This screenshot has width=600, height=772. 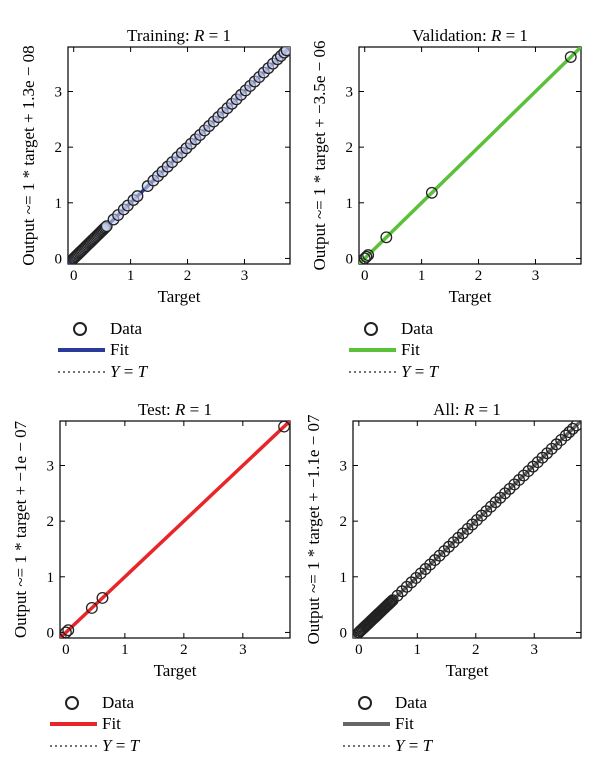 I want to click on fit-line, so click(x=470, y=155).